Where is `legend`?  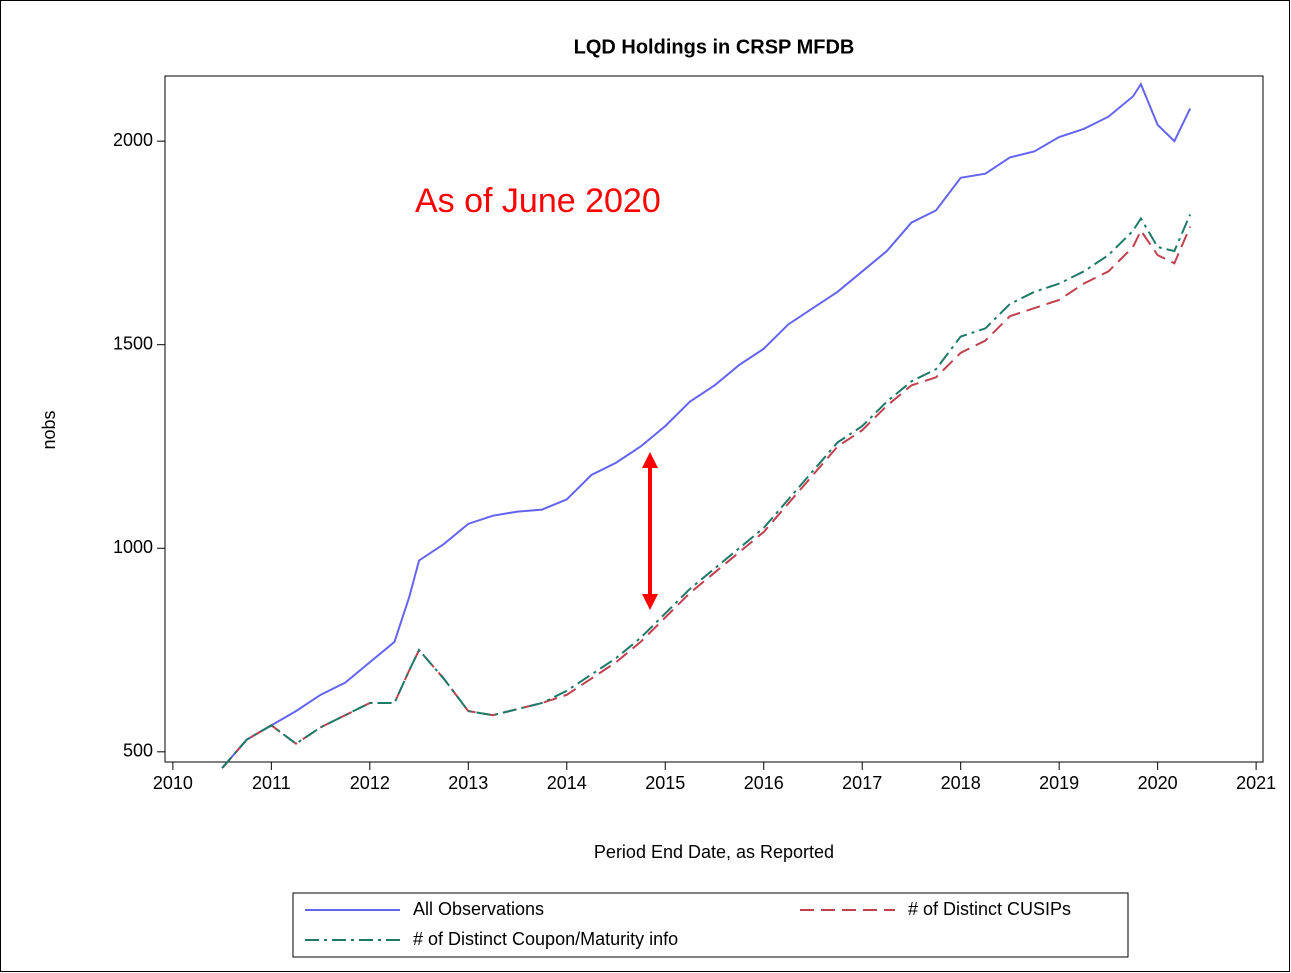 legend is located at coordinates (710, 925).